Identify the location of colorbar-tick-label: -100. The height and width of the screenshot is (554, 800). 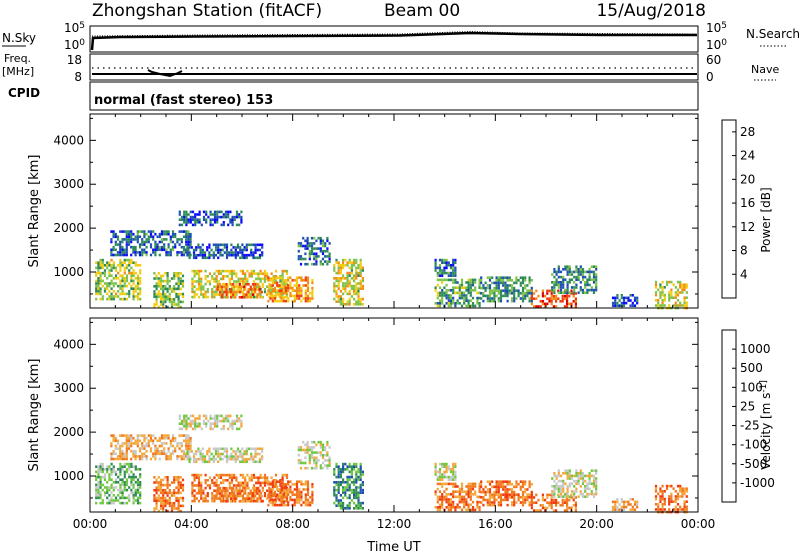
(753, 445).